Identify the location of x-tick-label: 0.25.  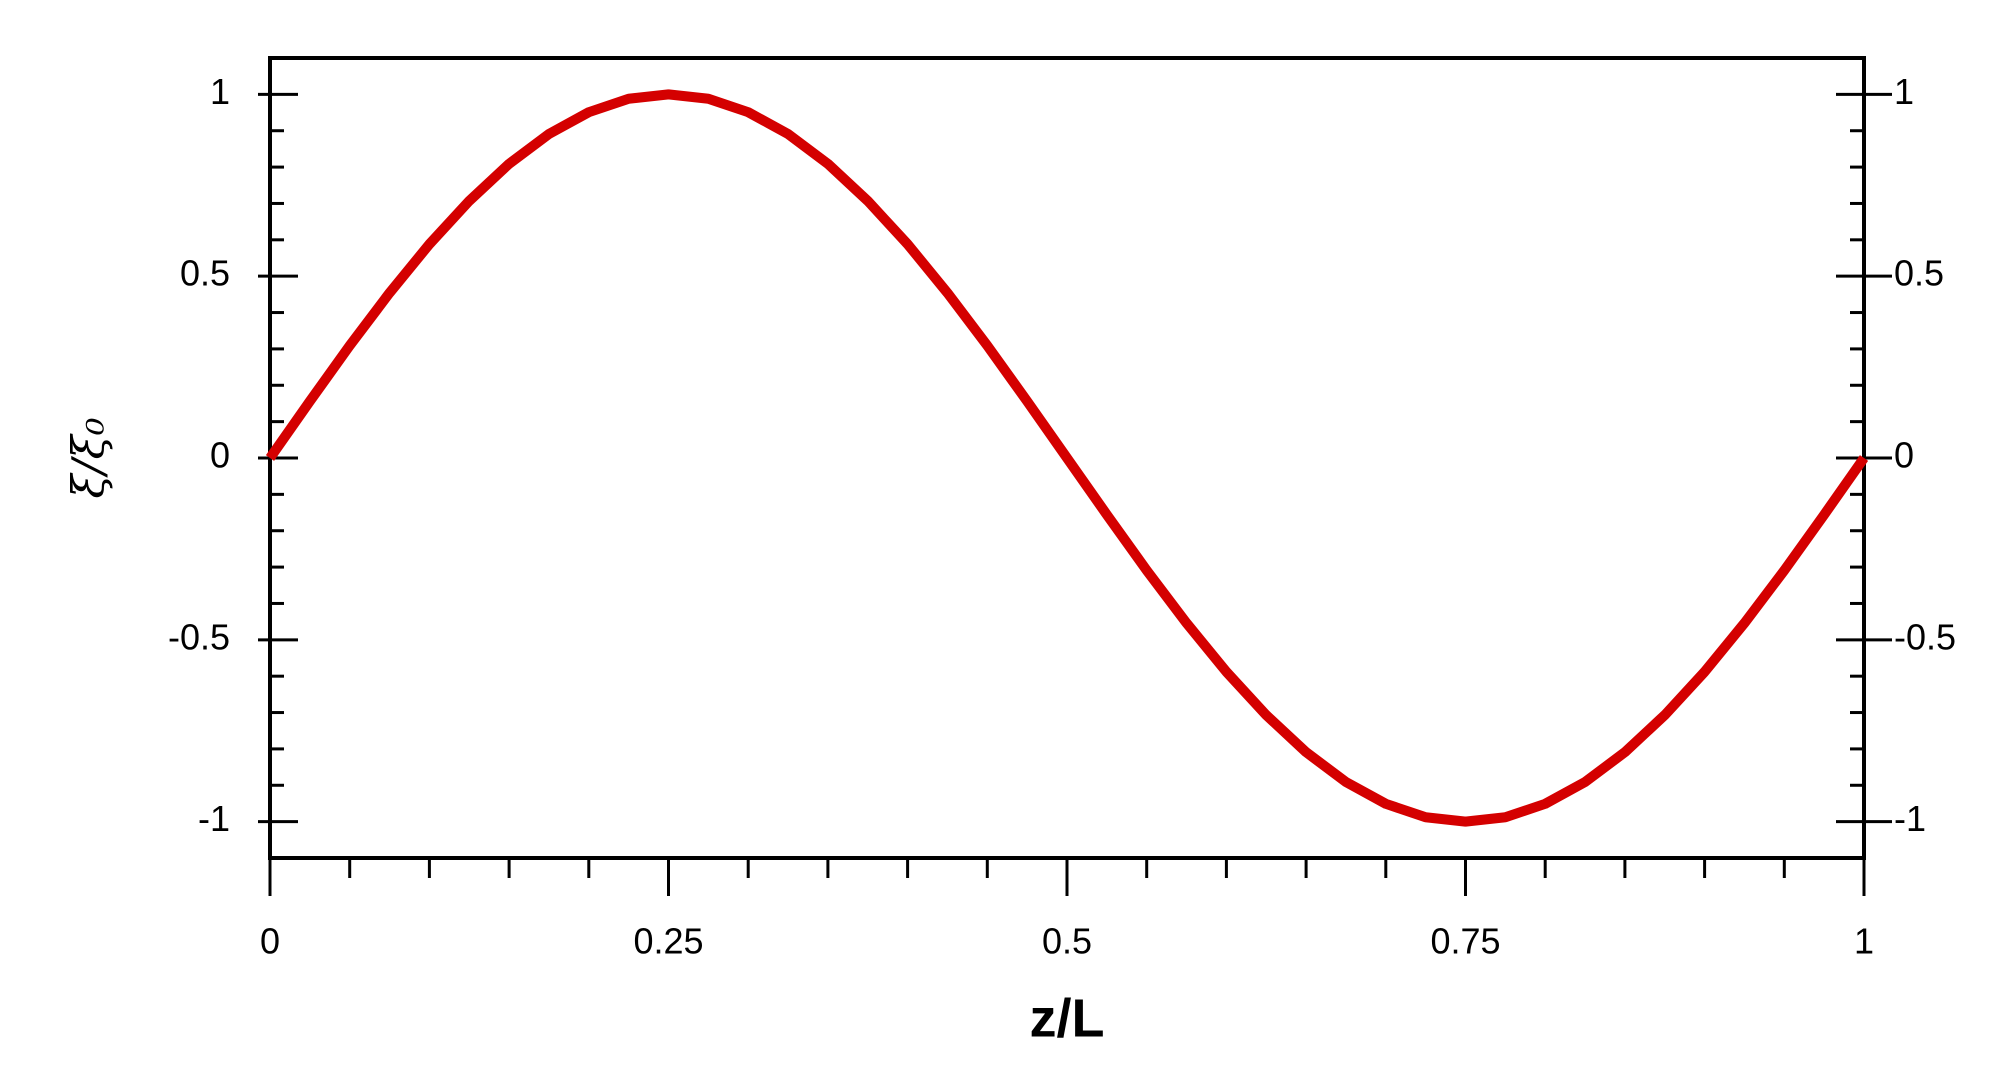
(668, 941).